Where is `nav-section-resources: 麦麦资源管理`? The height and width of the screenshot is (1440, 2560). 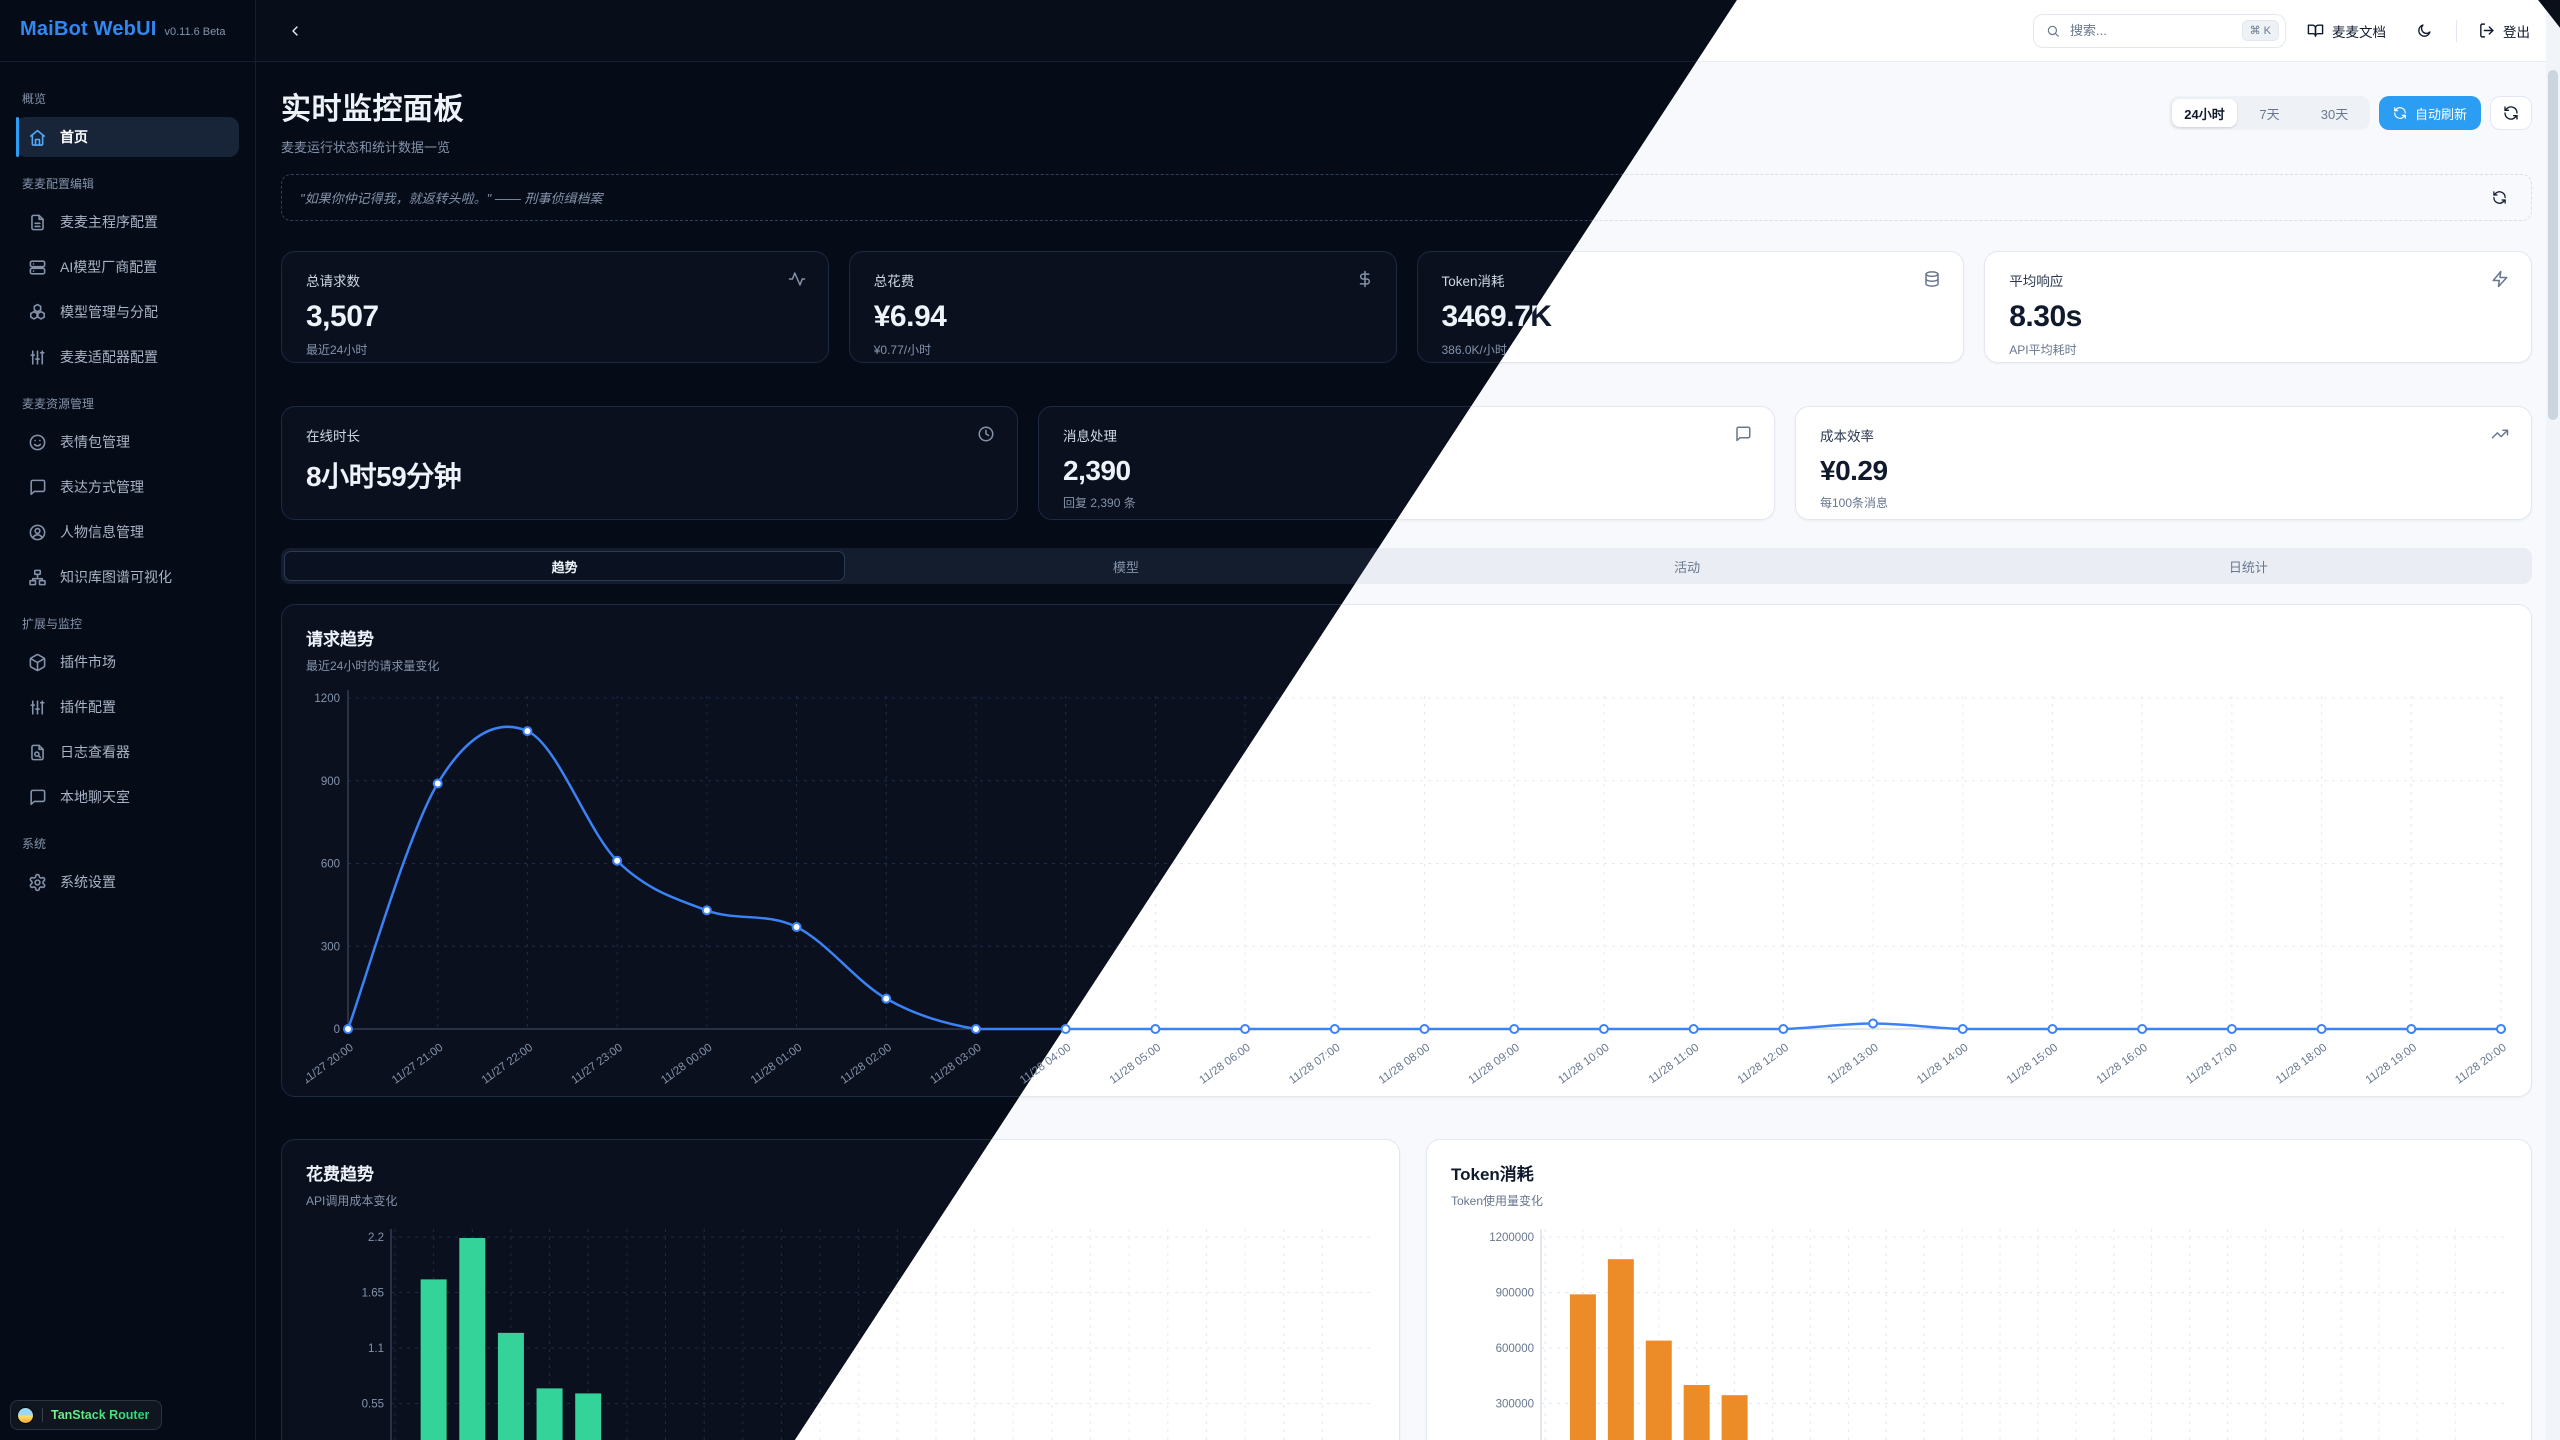 nav-section-resources: 麦麦资源管理 is located at coordinates (58, 404).